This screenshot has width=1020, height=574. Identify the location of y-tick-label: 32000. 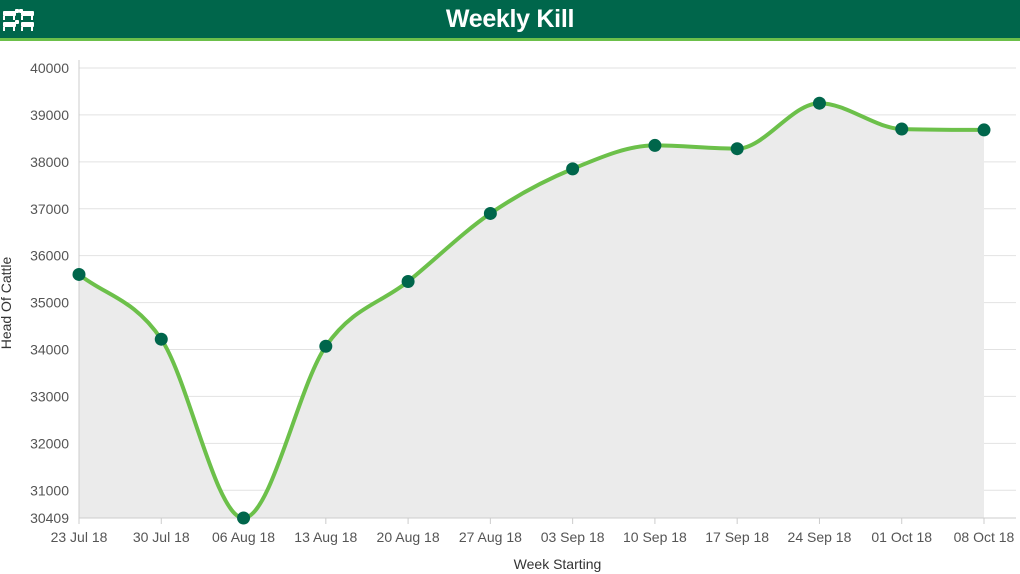
(49, 443).